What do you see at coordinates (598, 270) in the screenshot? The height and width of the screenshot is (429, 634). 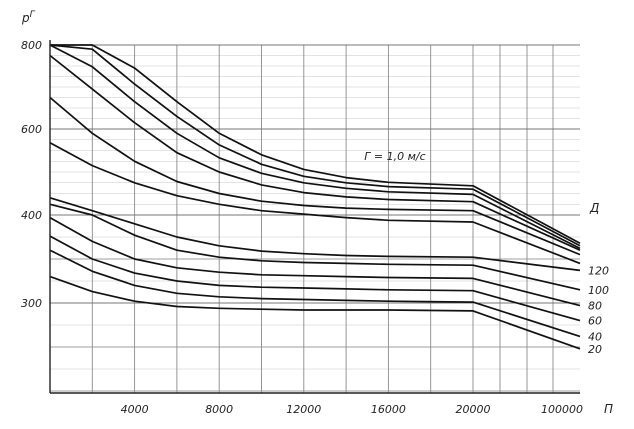 I see `series-label-120: 120` at bounding box center [598, 270].